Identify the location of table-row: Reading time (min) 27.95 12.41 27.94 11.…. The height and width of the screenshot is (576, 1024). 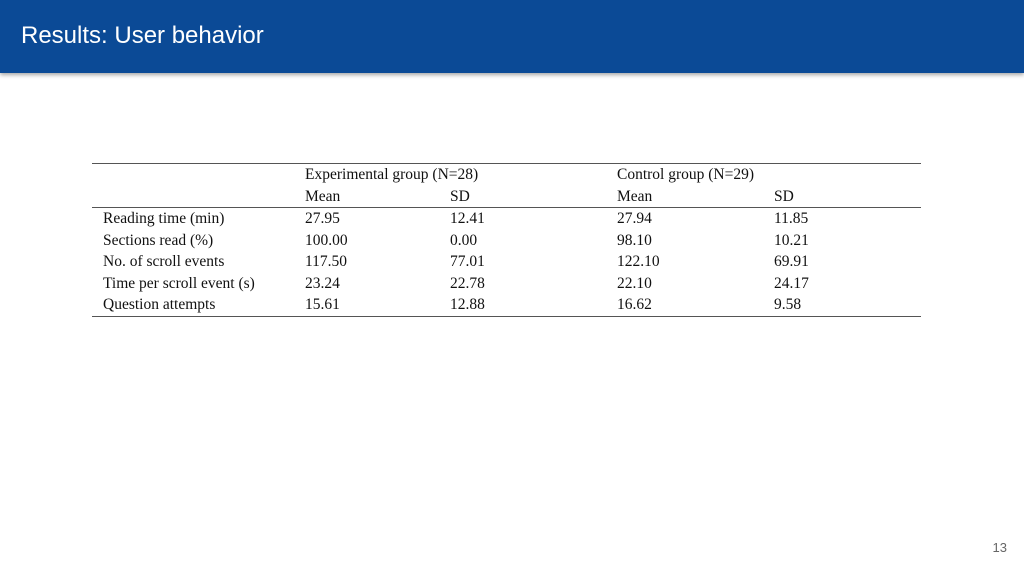
(506, 219).